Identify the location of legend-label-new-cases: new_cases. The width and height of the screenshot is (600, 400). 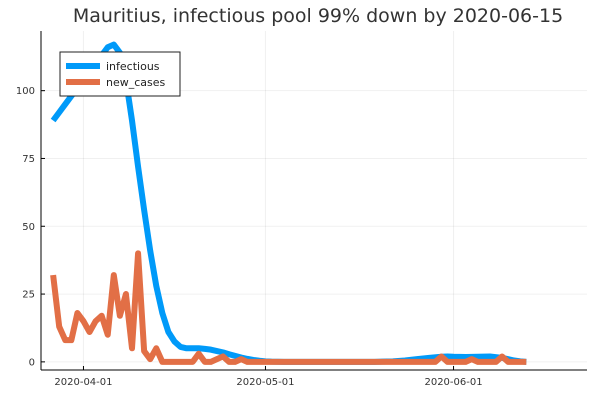
(136, 82).